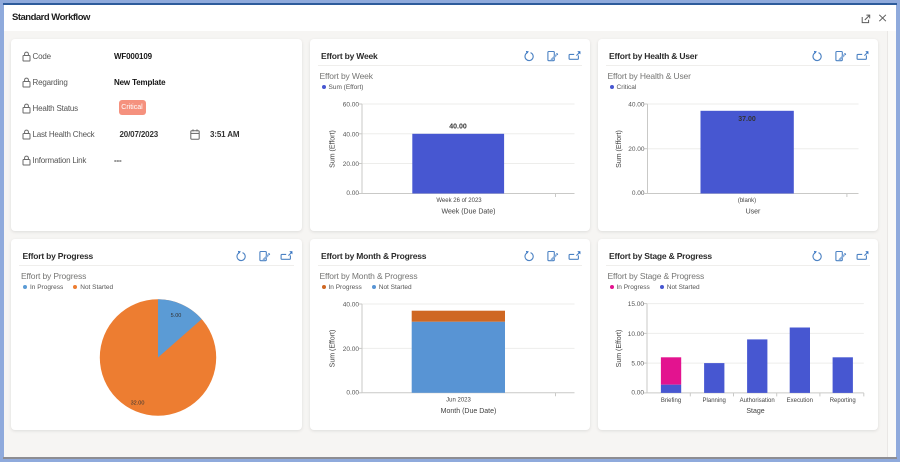 The width and height of the screenshot is (900, 462). I want to click on svg-text: 32.00, so click(138, 404).